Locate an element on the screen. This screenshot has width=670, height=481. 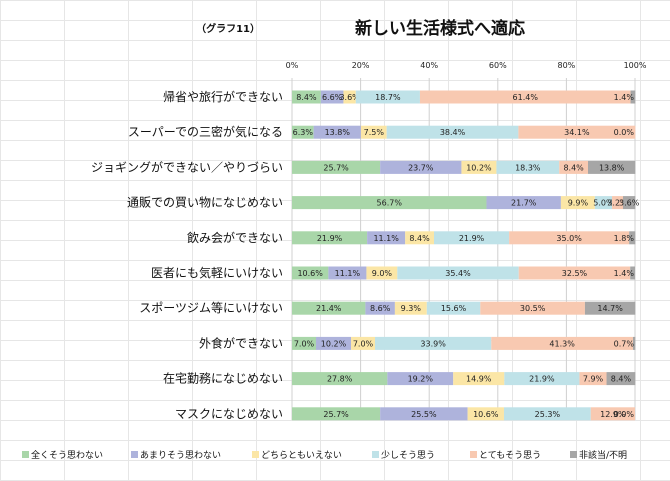
data-label: 1.8% is located at coordinates (624, 238).